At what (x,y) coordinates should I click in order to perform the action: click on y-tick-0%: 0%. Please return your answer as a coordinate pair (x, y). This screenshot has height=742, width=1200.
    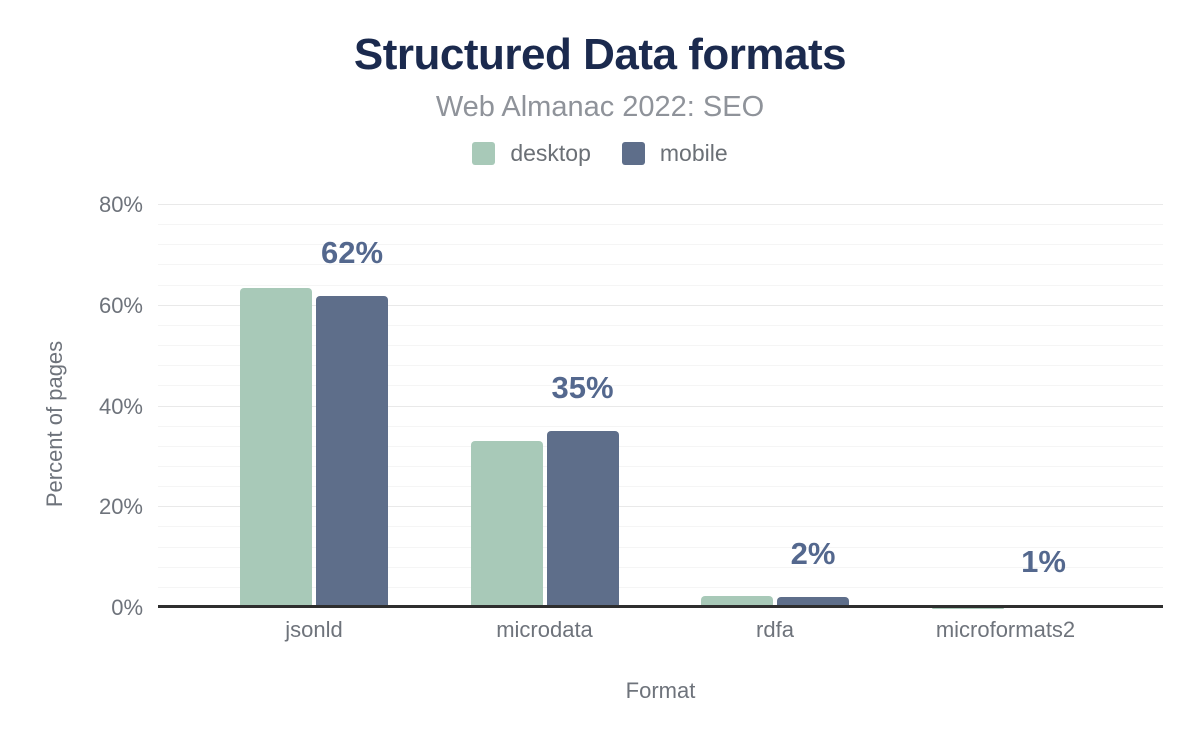
    Looking at the image, I should click on (127, 607).